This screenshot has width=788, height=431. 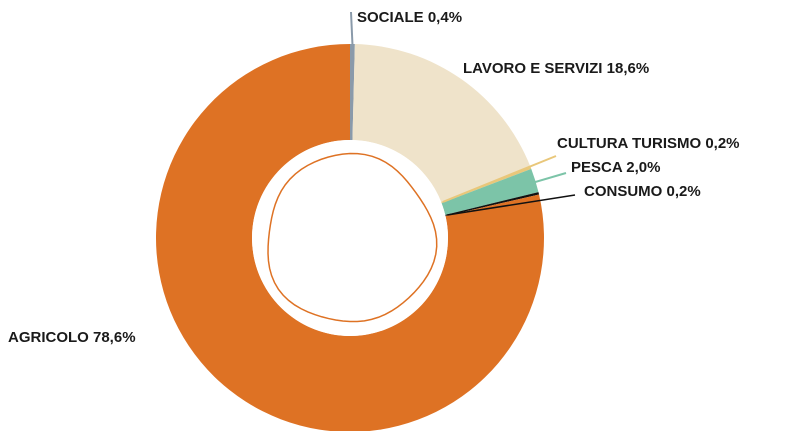 I want to click on label-sociale: SOCIALE 0,4%, so click(x=409, y=17).